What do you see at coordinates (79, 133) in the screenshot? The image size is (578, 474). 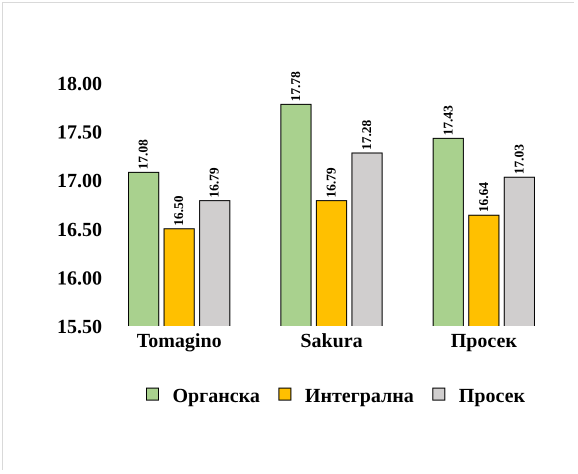 I see `y-tick-label: 17.50` at bounding box center [79, 133].